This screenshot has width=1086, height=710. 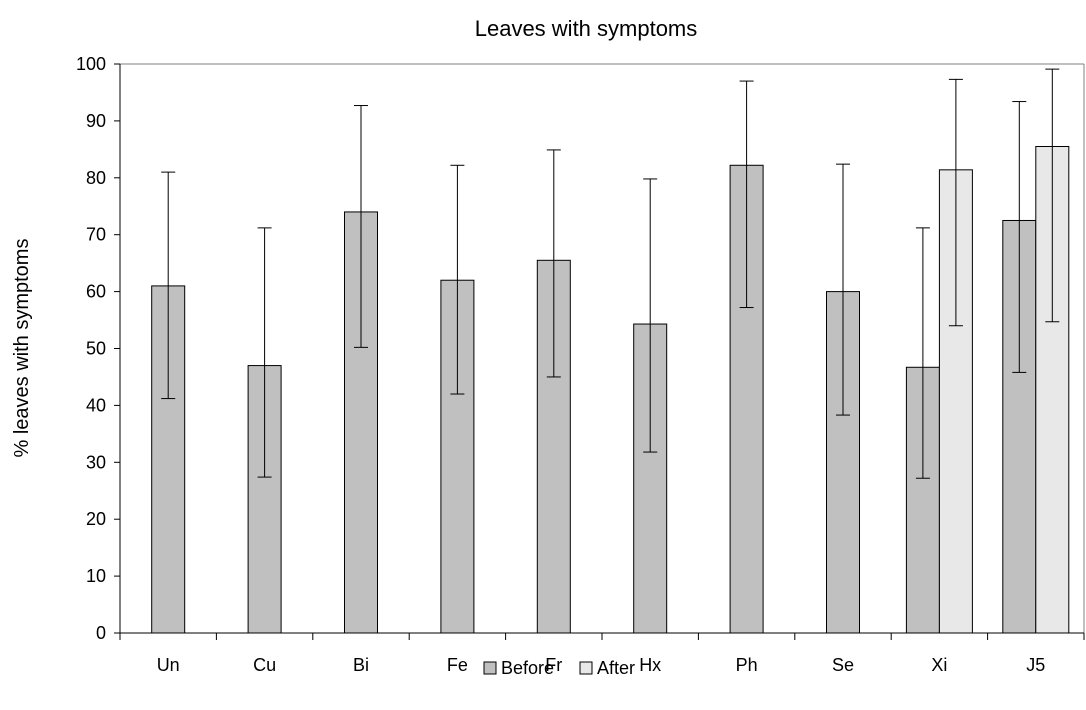 What do you see at coordinates (91, 64) in the screenshot?
I see `y-tick-label: 100` at bounding box center [91, 64].